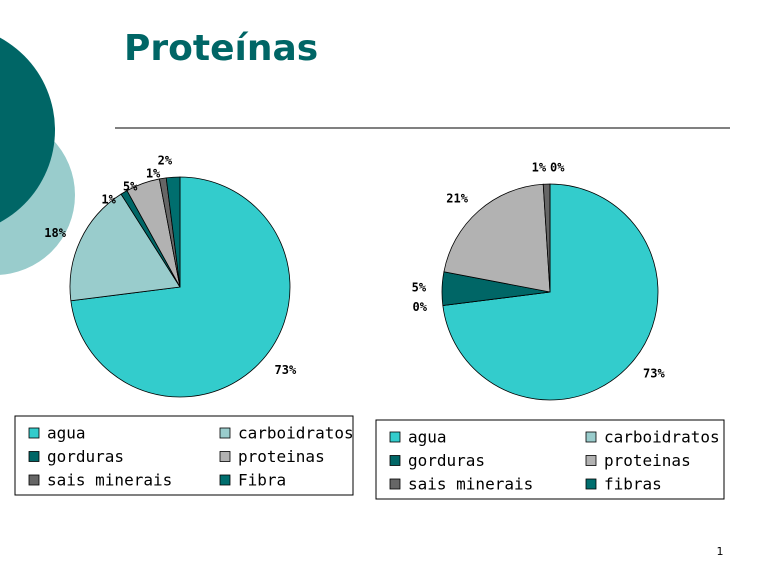  What do you see at coordinates (720, 551) in the screenshot?
I see `page-number: 1` at bounding box center [720, 551].